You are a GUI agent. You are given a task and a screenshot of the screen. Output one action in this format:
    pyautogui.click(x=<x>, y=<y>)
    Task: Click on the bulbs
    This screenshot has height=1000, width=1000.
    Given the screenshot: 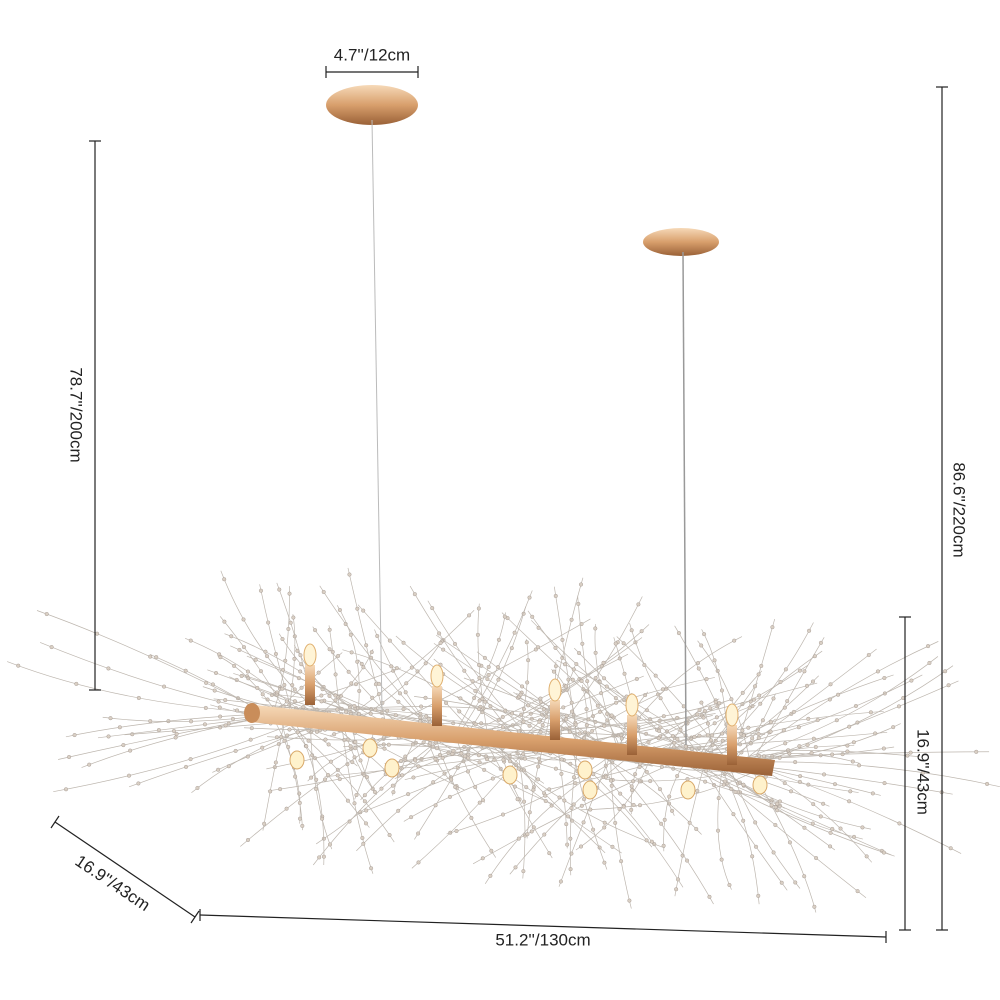 What is the action you would take?
    pyautogui.click(x=528, y=721)
    